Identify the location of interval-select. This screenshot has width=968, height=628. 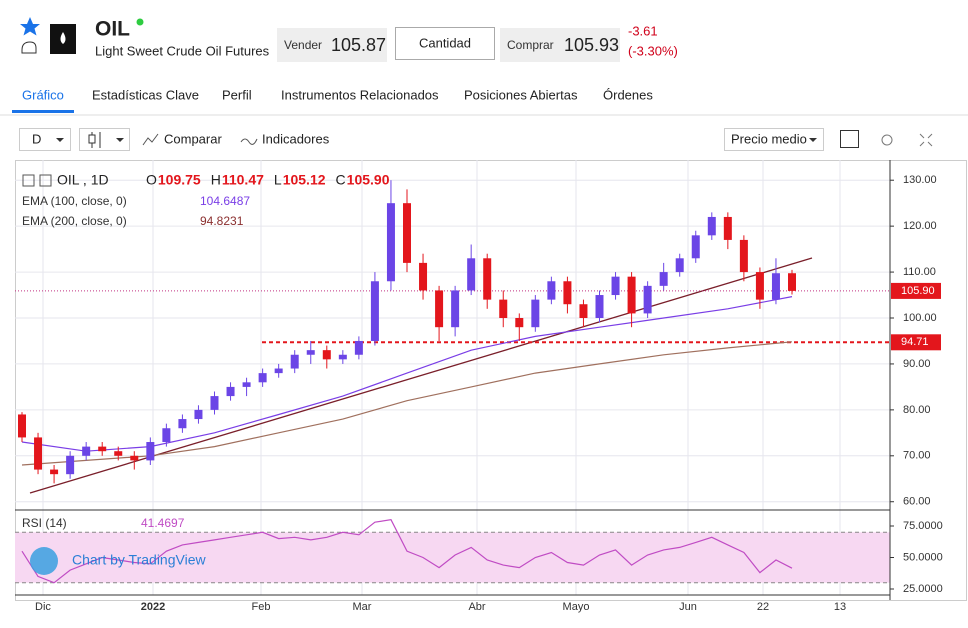
(45, 139).